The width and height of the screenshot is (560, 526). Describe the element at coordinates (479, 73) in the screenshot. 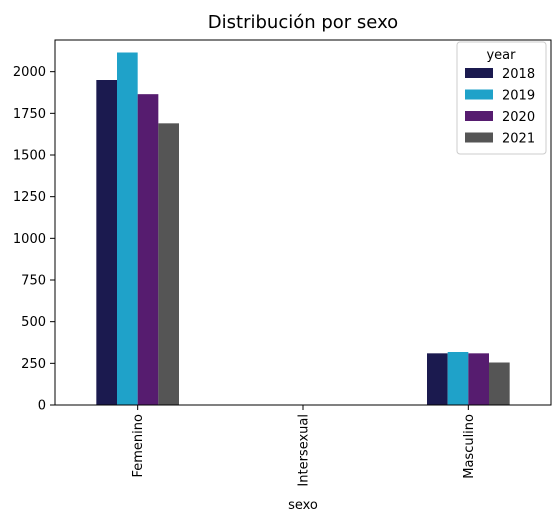

I see `legend-swatch-2018` at that location.